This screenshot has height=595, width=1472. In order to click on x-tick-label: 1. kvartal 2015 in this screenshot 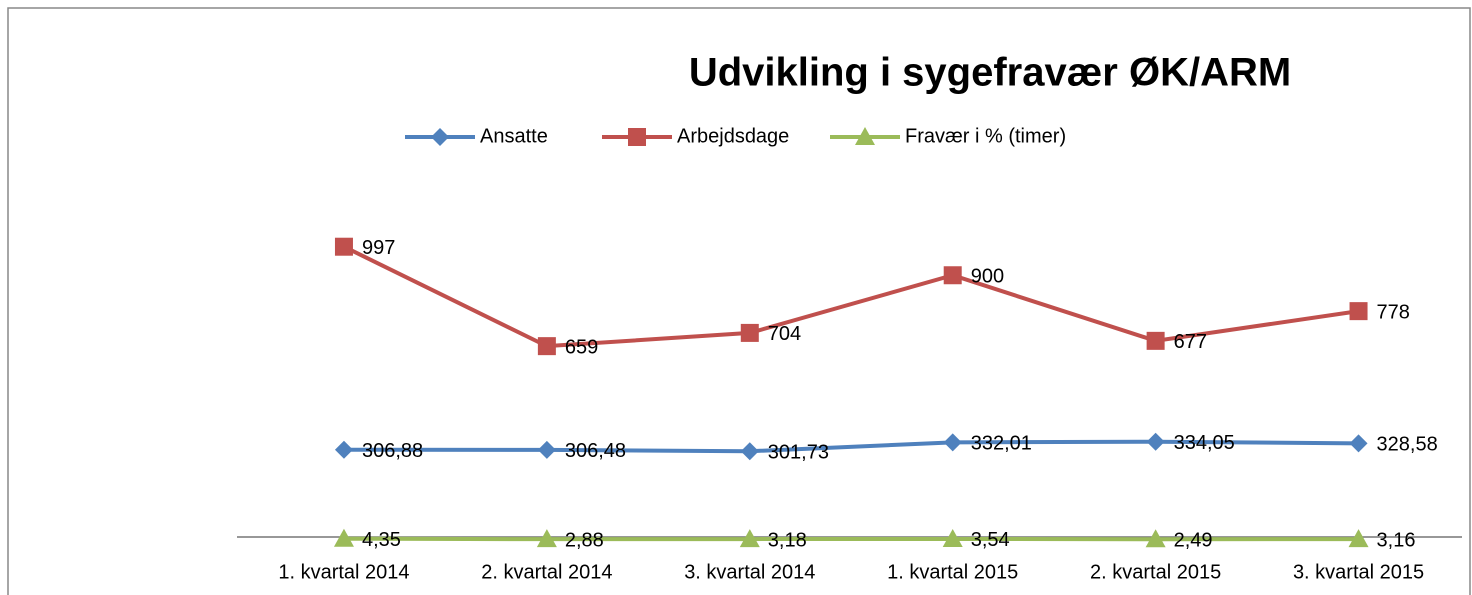, I will do `click(952, 572)`.